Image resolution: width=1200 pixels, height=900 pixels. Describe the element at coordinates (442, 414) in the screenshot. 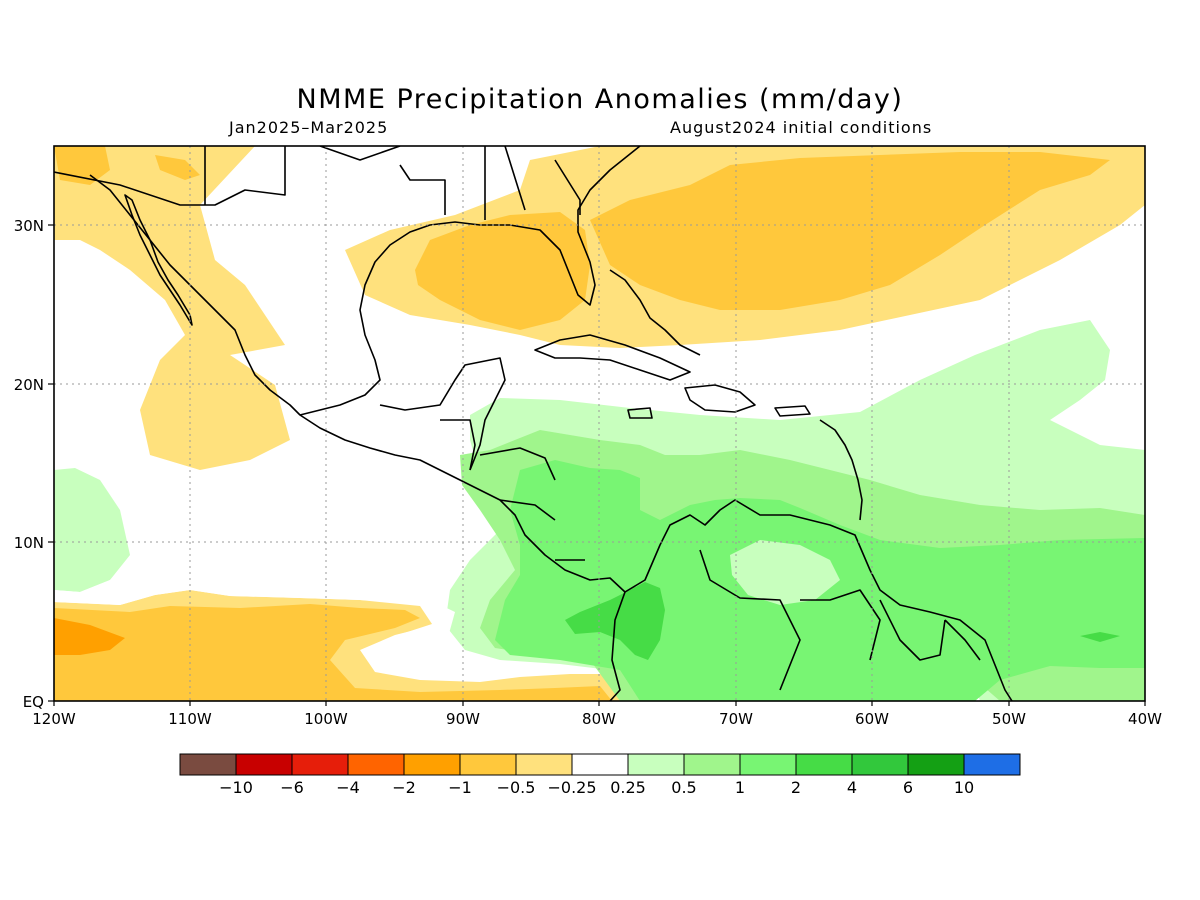

I see `coastline-yucatan` at that location.